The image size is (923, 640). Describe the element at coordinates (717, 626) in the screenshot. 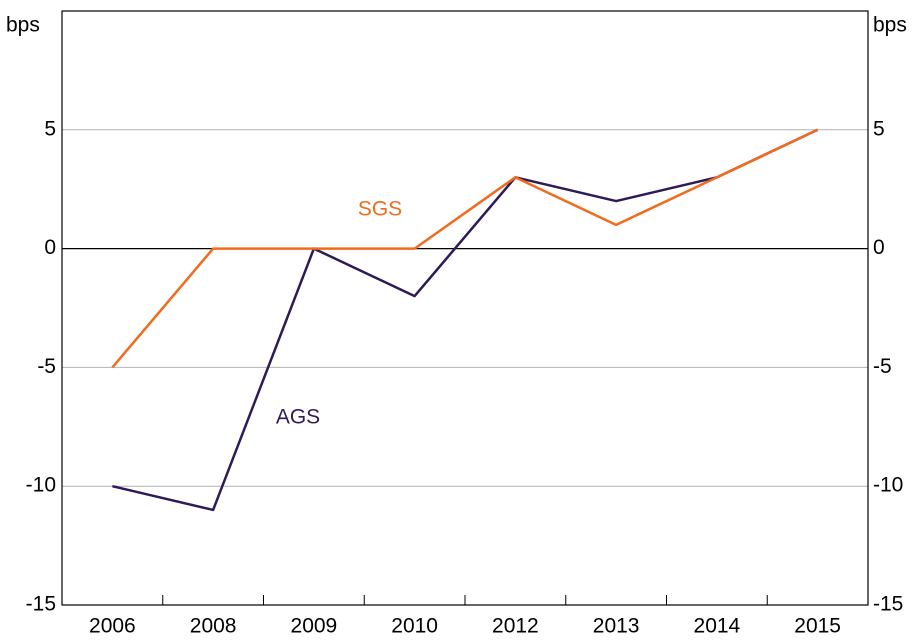

I see `x-tick-label: 2014` at that location.